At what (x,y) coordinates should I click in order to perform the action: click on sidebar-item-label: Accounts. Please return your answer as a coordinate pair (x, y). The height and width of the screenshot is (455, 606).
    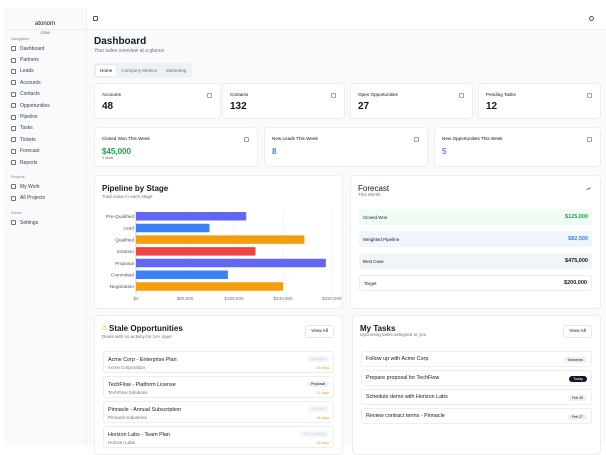
    Looking at the image, I should click on (30, 82).